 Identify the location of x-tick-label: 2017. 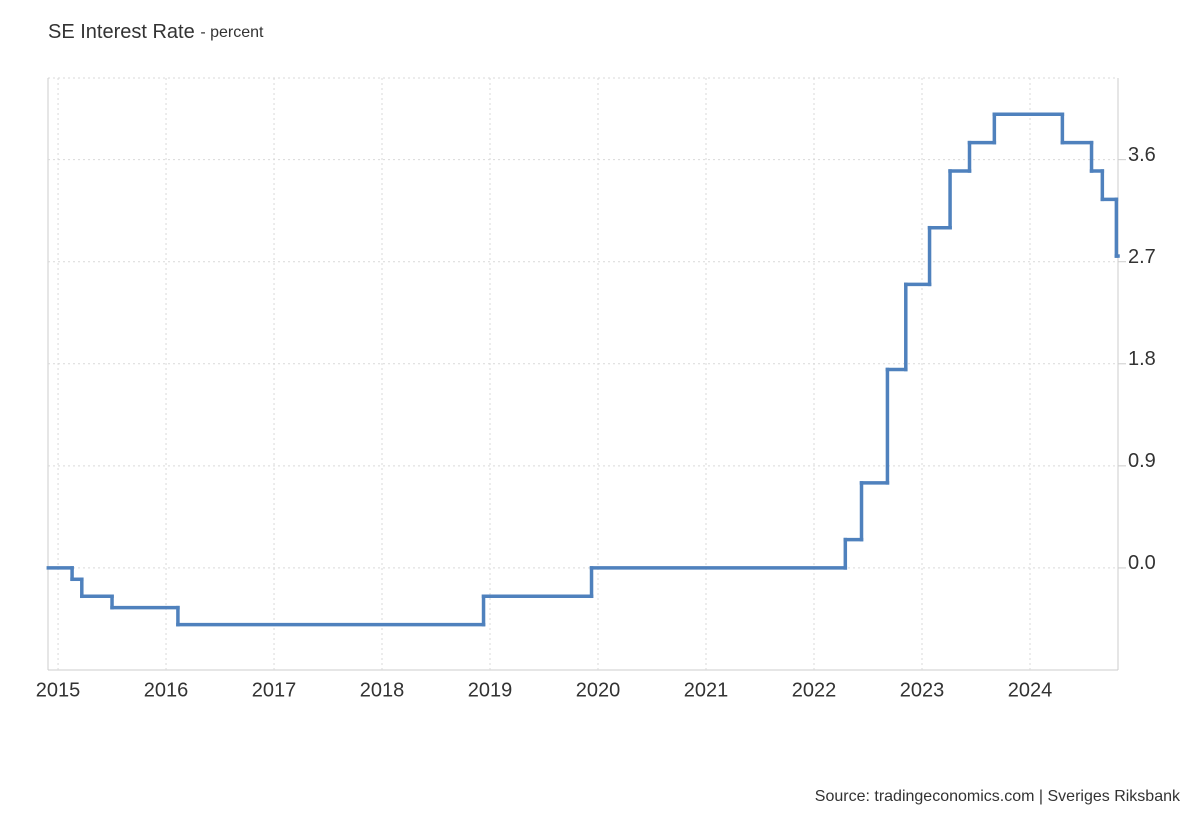
(274, 690).